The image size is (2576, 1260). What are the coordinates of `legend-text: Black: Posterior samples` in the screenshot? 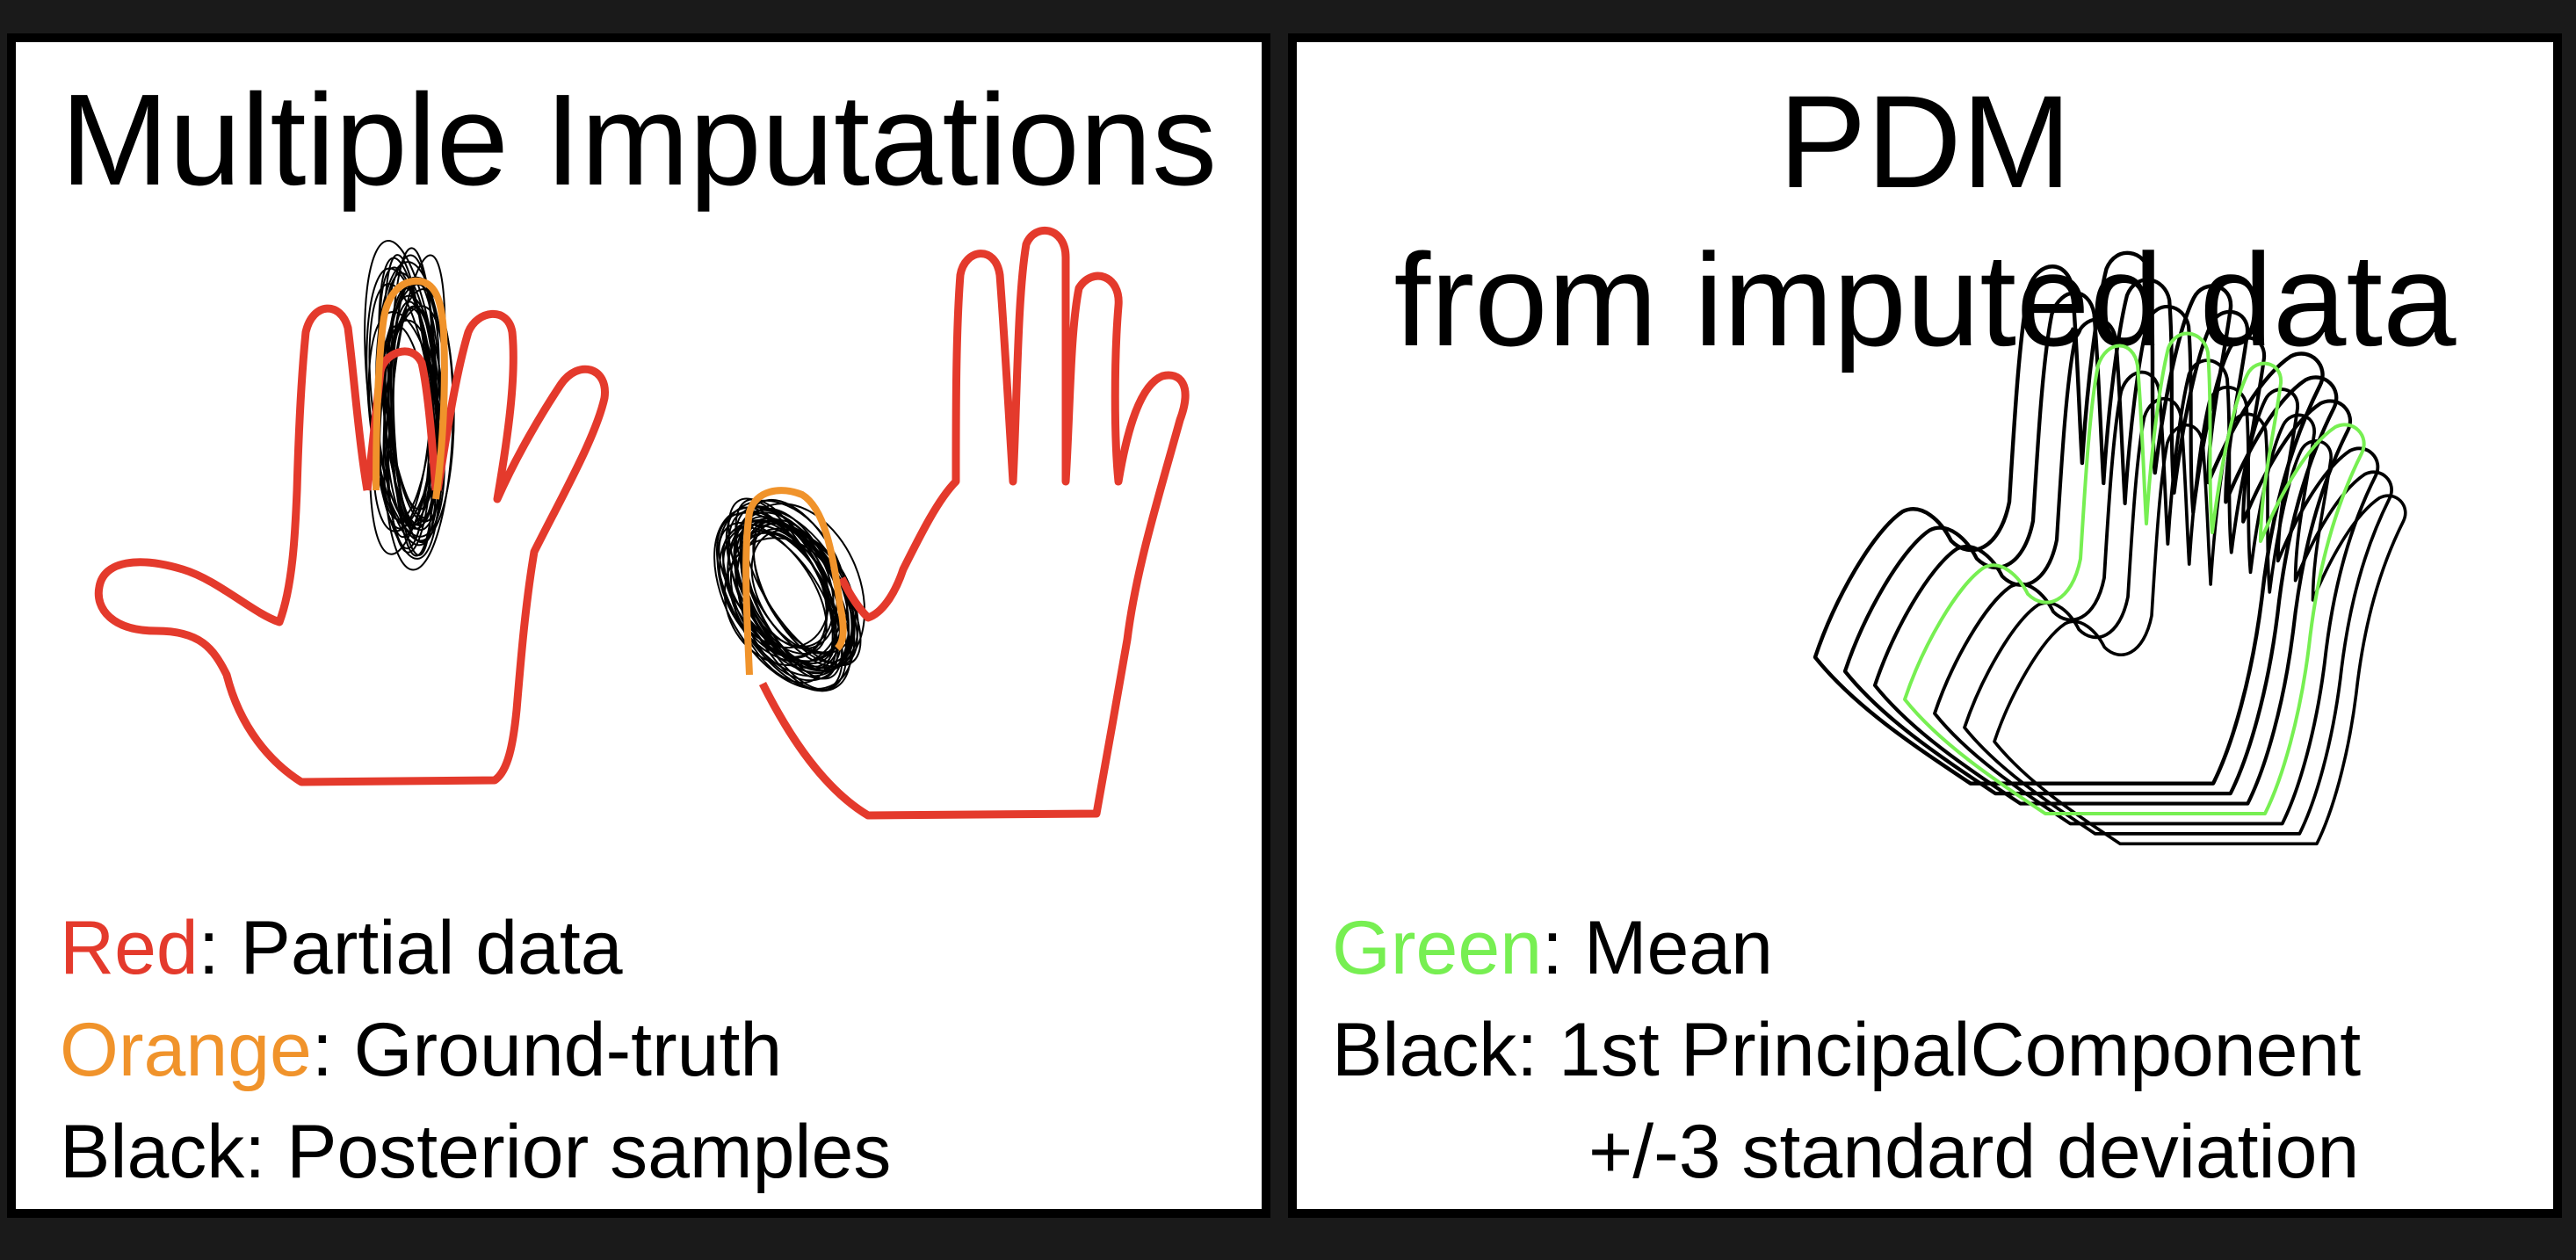 It's located at (476, 1152).